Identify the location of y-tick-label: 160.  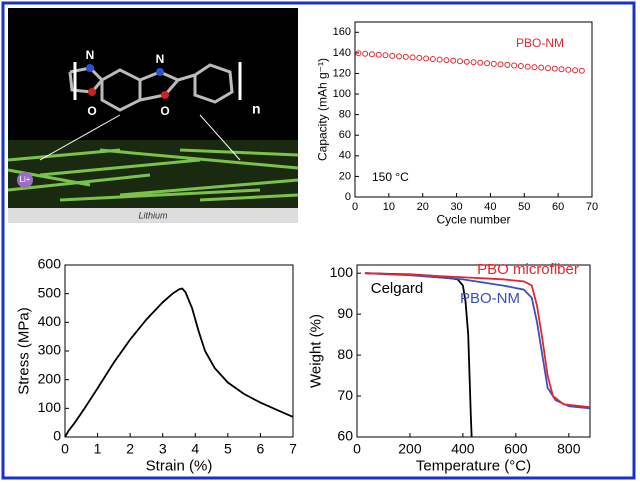
(342, 32).